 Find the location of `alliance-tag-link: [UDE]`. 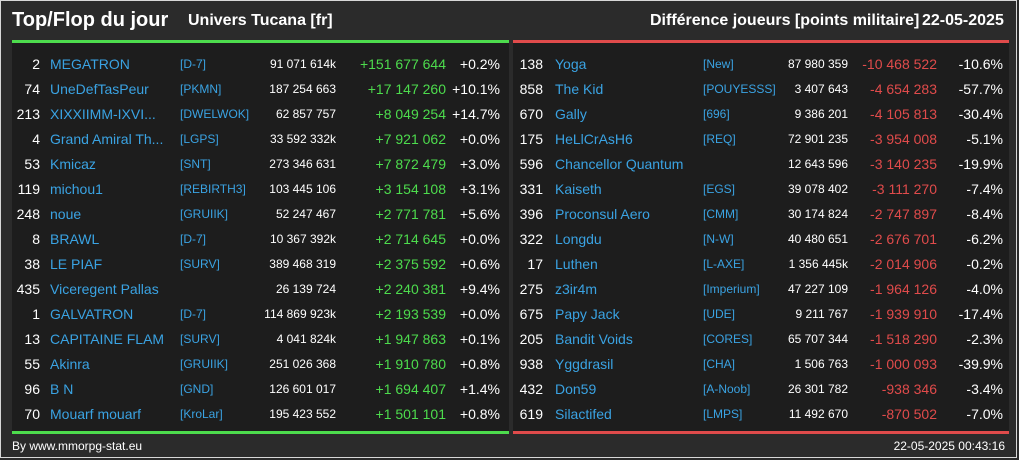

alliance-tag-link: [UDE] is located at coordinates (719, 314).